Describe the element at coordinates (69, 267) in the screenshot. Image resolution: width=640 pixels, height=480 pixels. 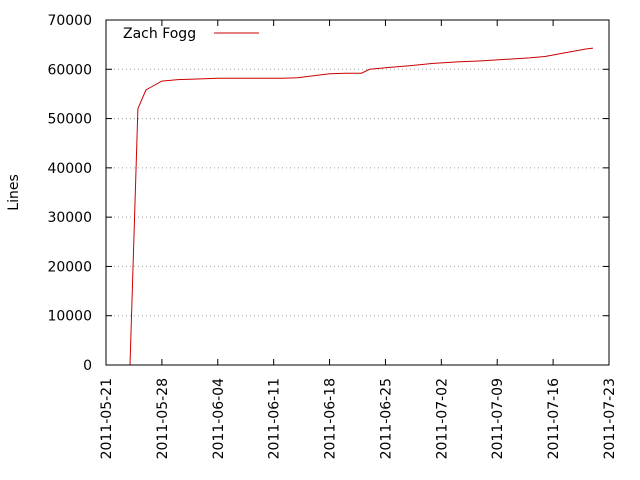
I see `y-tick-label: 20000` at that location.